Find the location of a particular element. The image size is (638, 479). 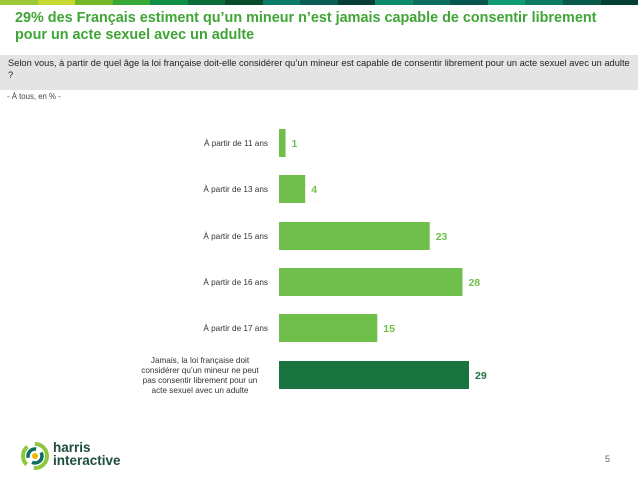

category-label-line: acte sexuel avec un adulte is located at coordinates (200, 390).